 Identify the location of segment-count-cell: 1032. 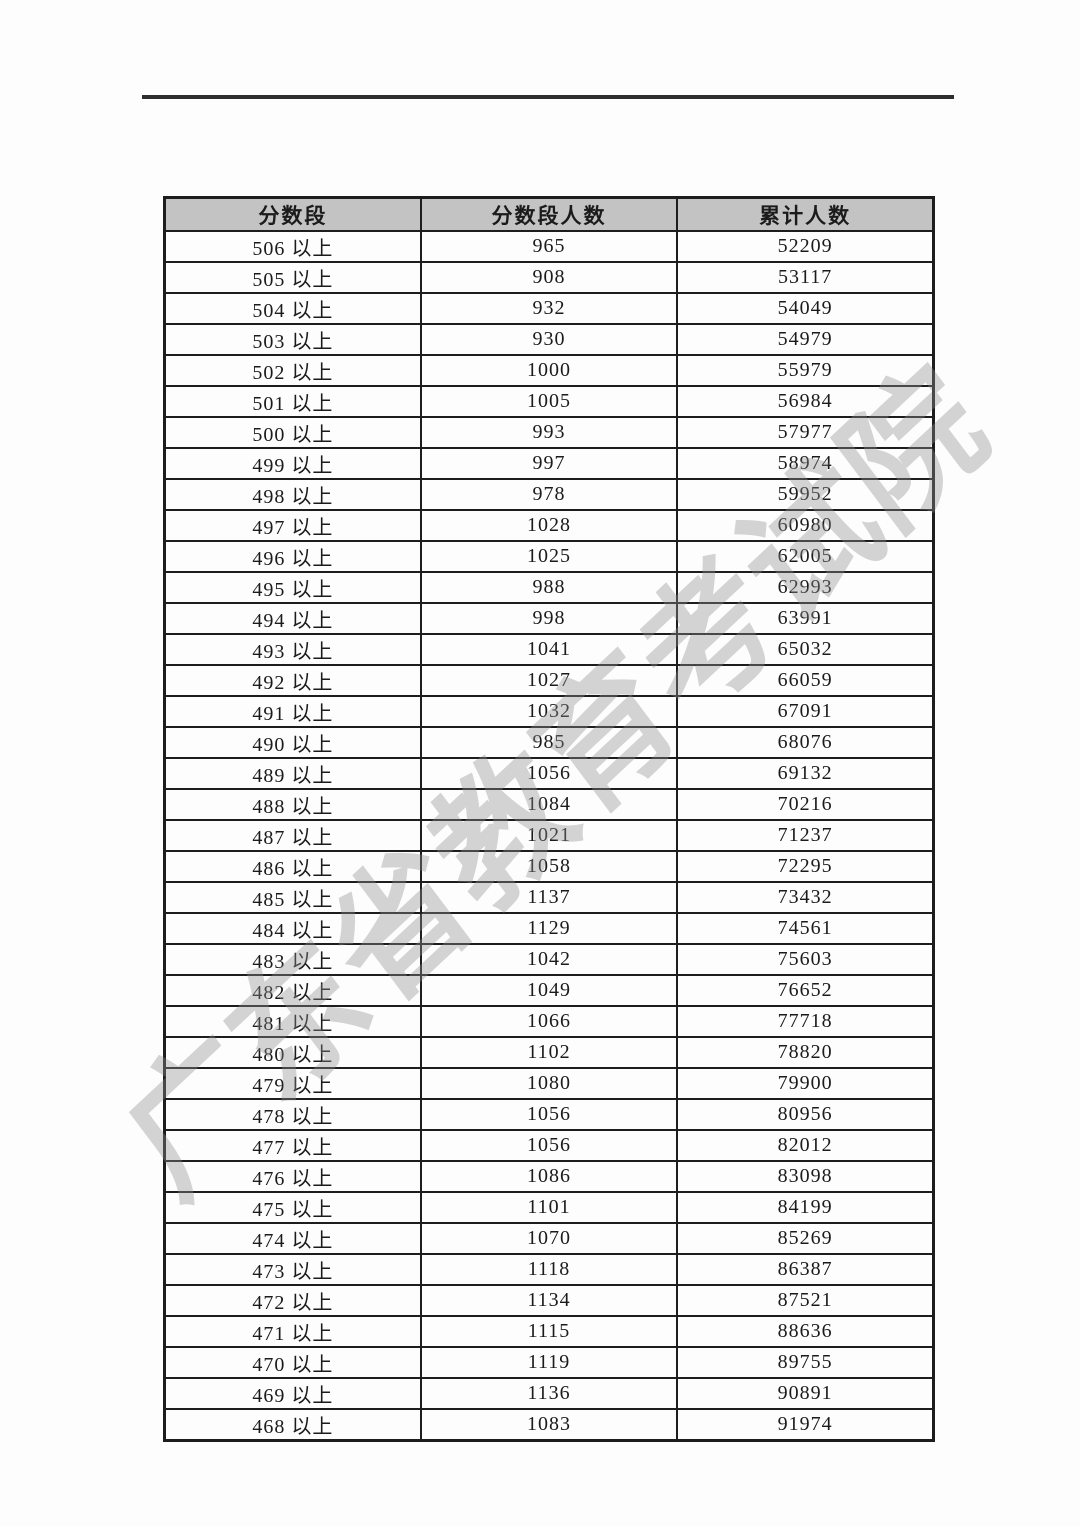
(549, 711).